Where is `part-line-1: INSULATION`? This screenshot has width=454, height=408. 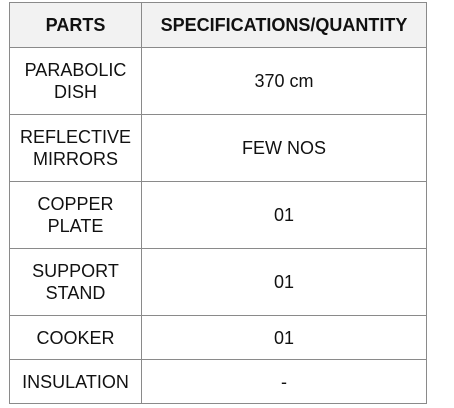 part-line-1: INSULATION is located at coordinates (75, 381).